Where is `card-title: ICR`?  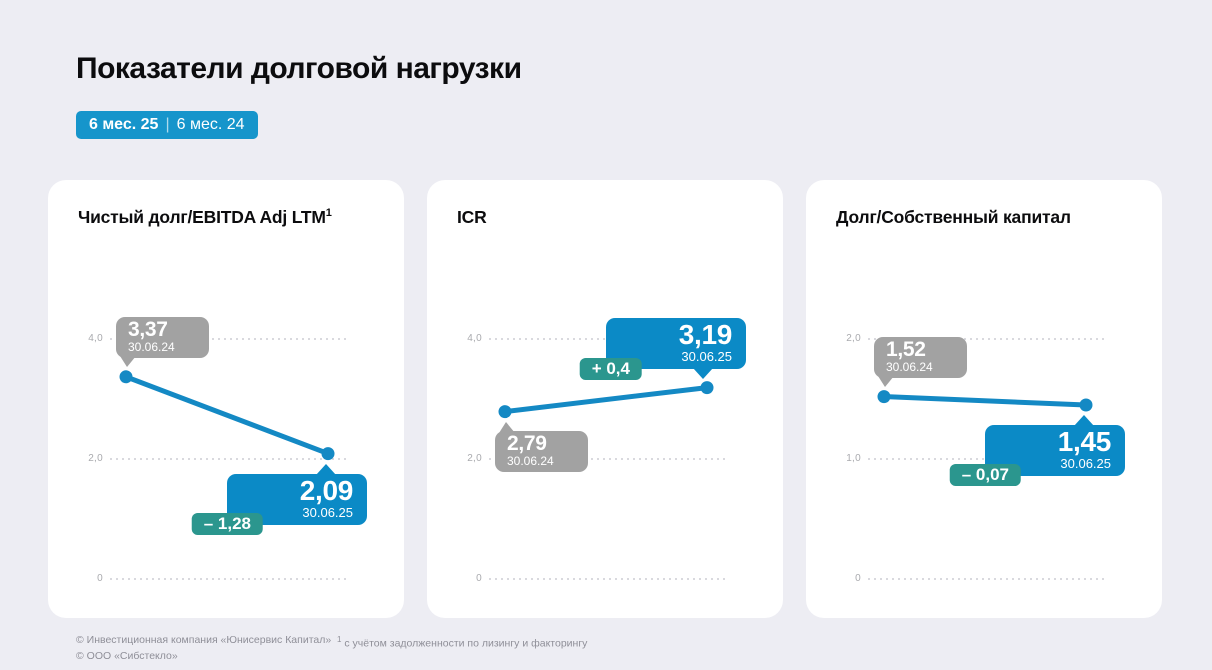
card-title: ICR is located at coordinates (472, 217).